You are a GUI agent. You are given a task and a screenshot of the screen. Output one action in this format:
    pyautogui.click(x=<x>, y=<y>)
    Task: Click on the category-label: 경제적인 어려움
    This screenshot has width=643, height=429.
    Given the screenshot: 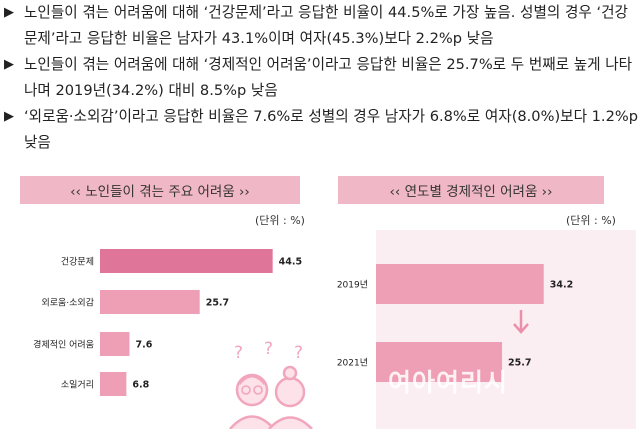 What is the action you would take?
    pyautogui.click(x=63, y=345)
    